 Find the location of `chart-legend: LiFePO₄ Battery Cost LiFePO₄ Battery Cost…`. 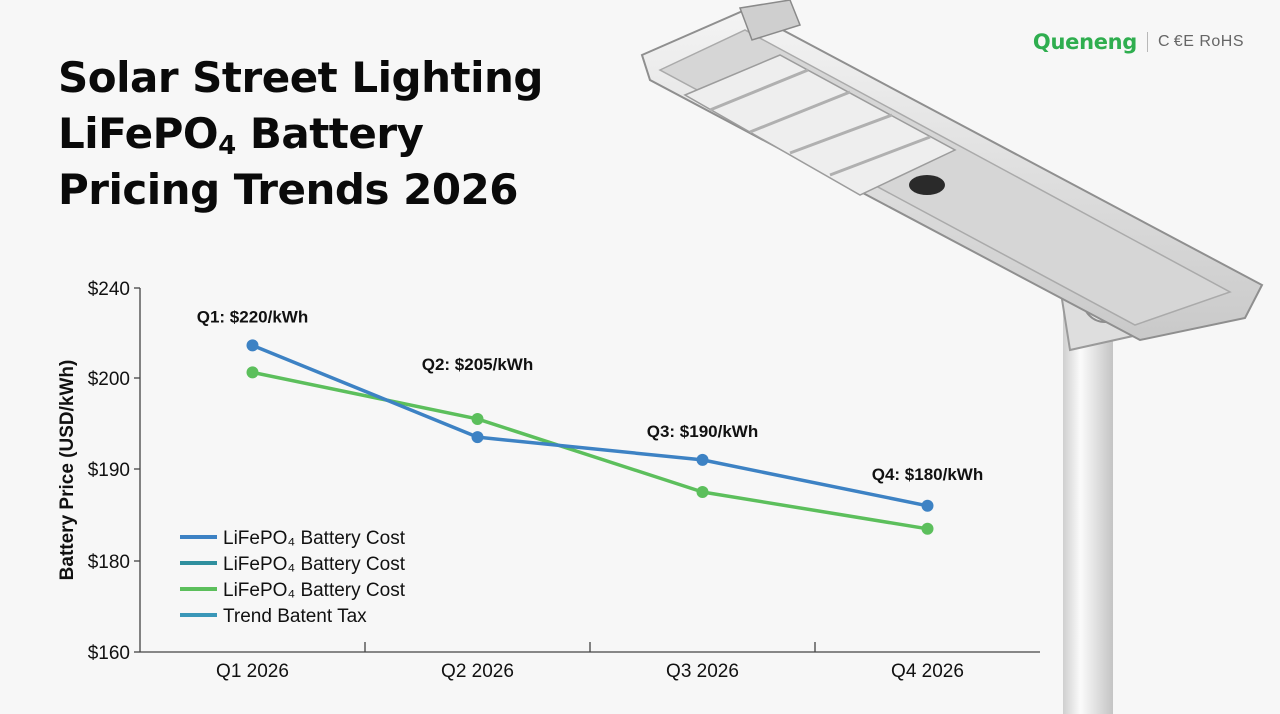

chart-legend: LiFePO₄ Battery Cost LiFePO₄ Battery Cost… is located at coordinates (293, 577).